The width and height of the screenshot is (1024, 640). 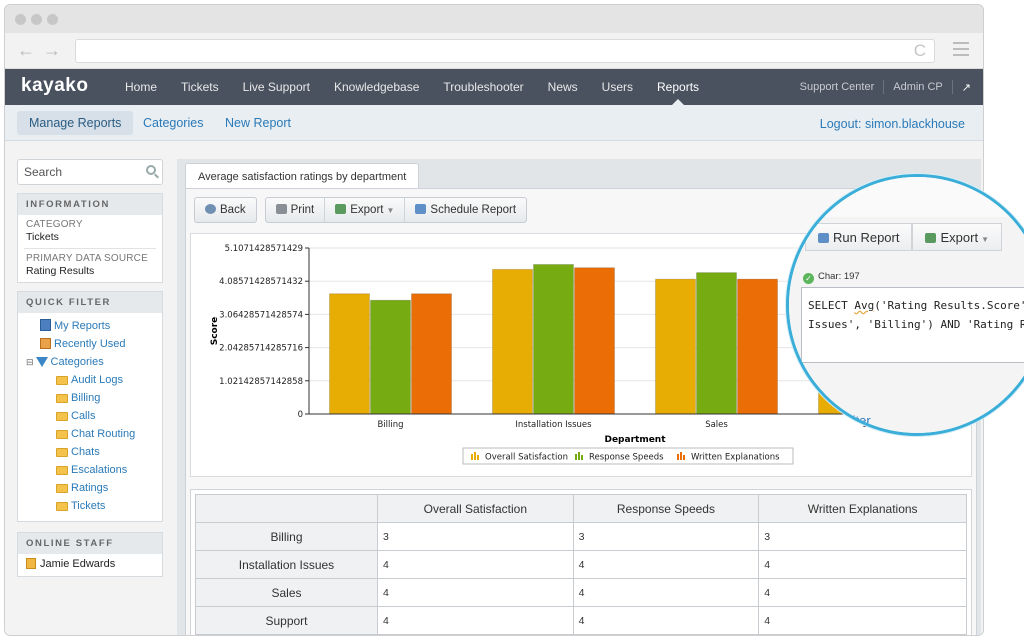 I want to click on query-writer-link: t Writer, so click(x=850, y=420).